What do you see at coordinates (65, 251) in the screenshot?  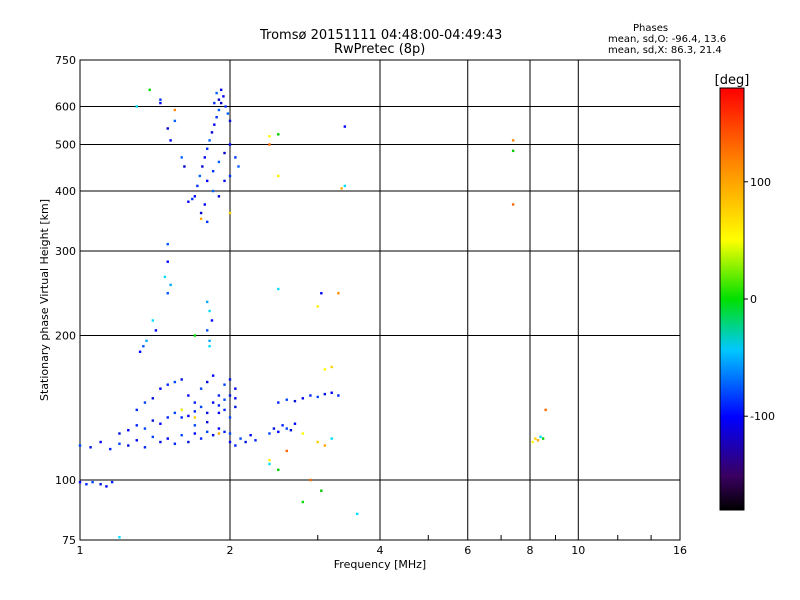 I see `y-tick-label: 300` at bounding box center [65, 251].